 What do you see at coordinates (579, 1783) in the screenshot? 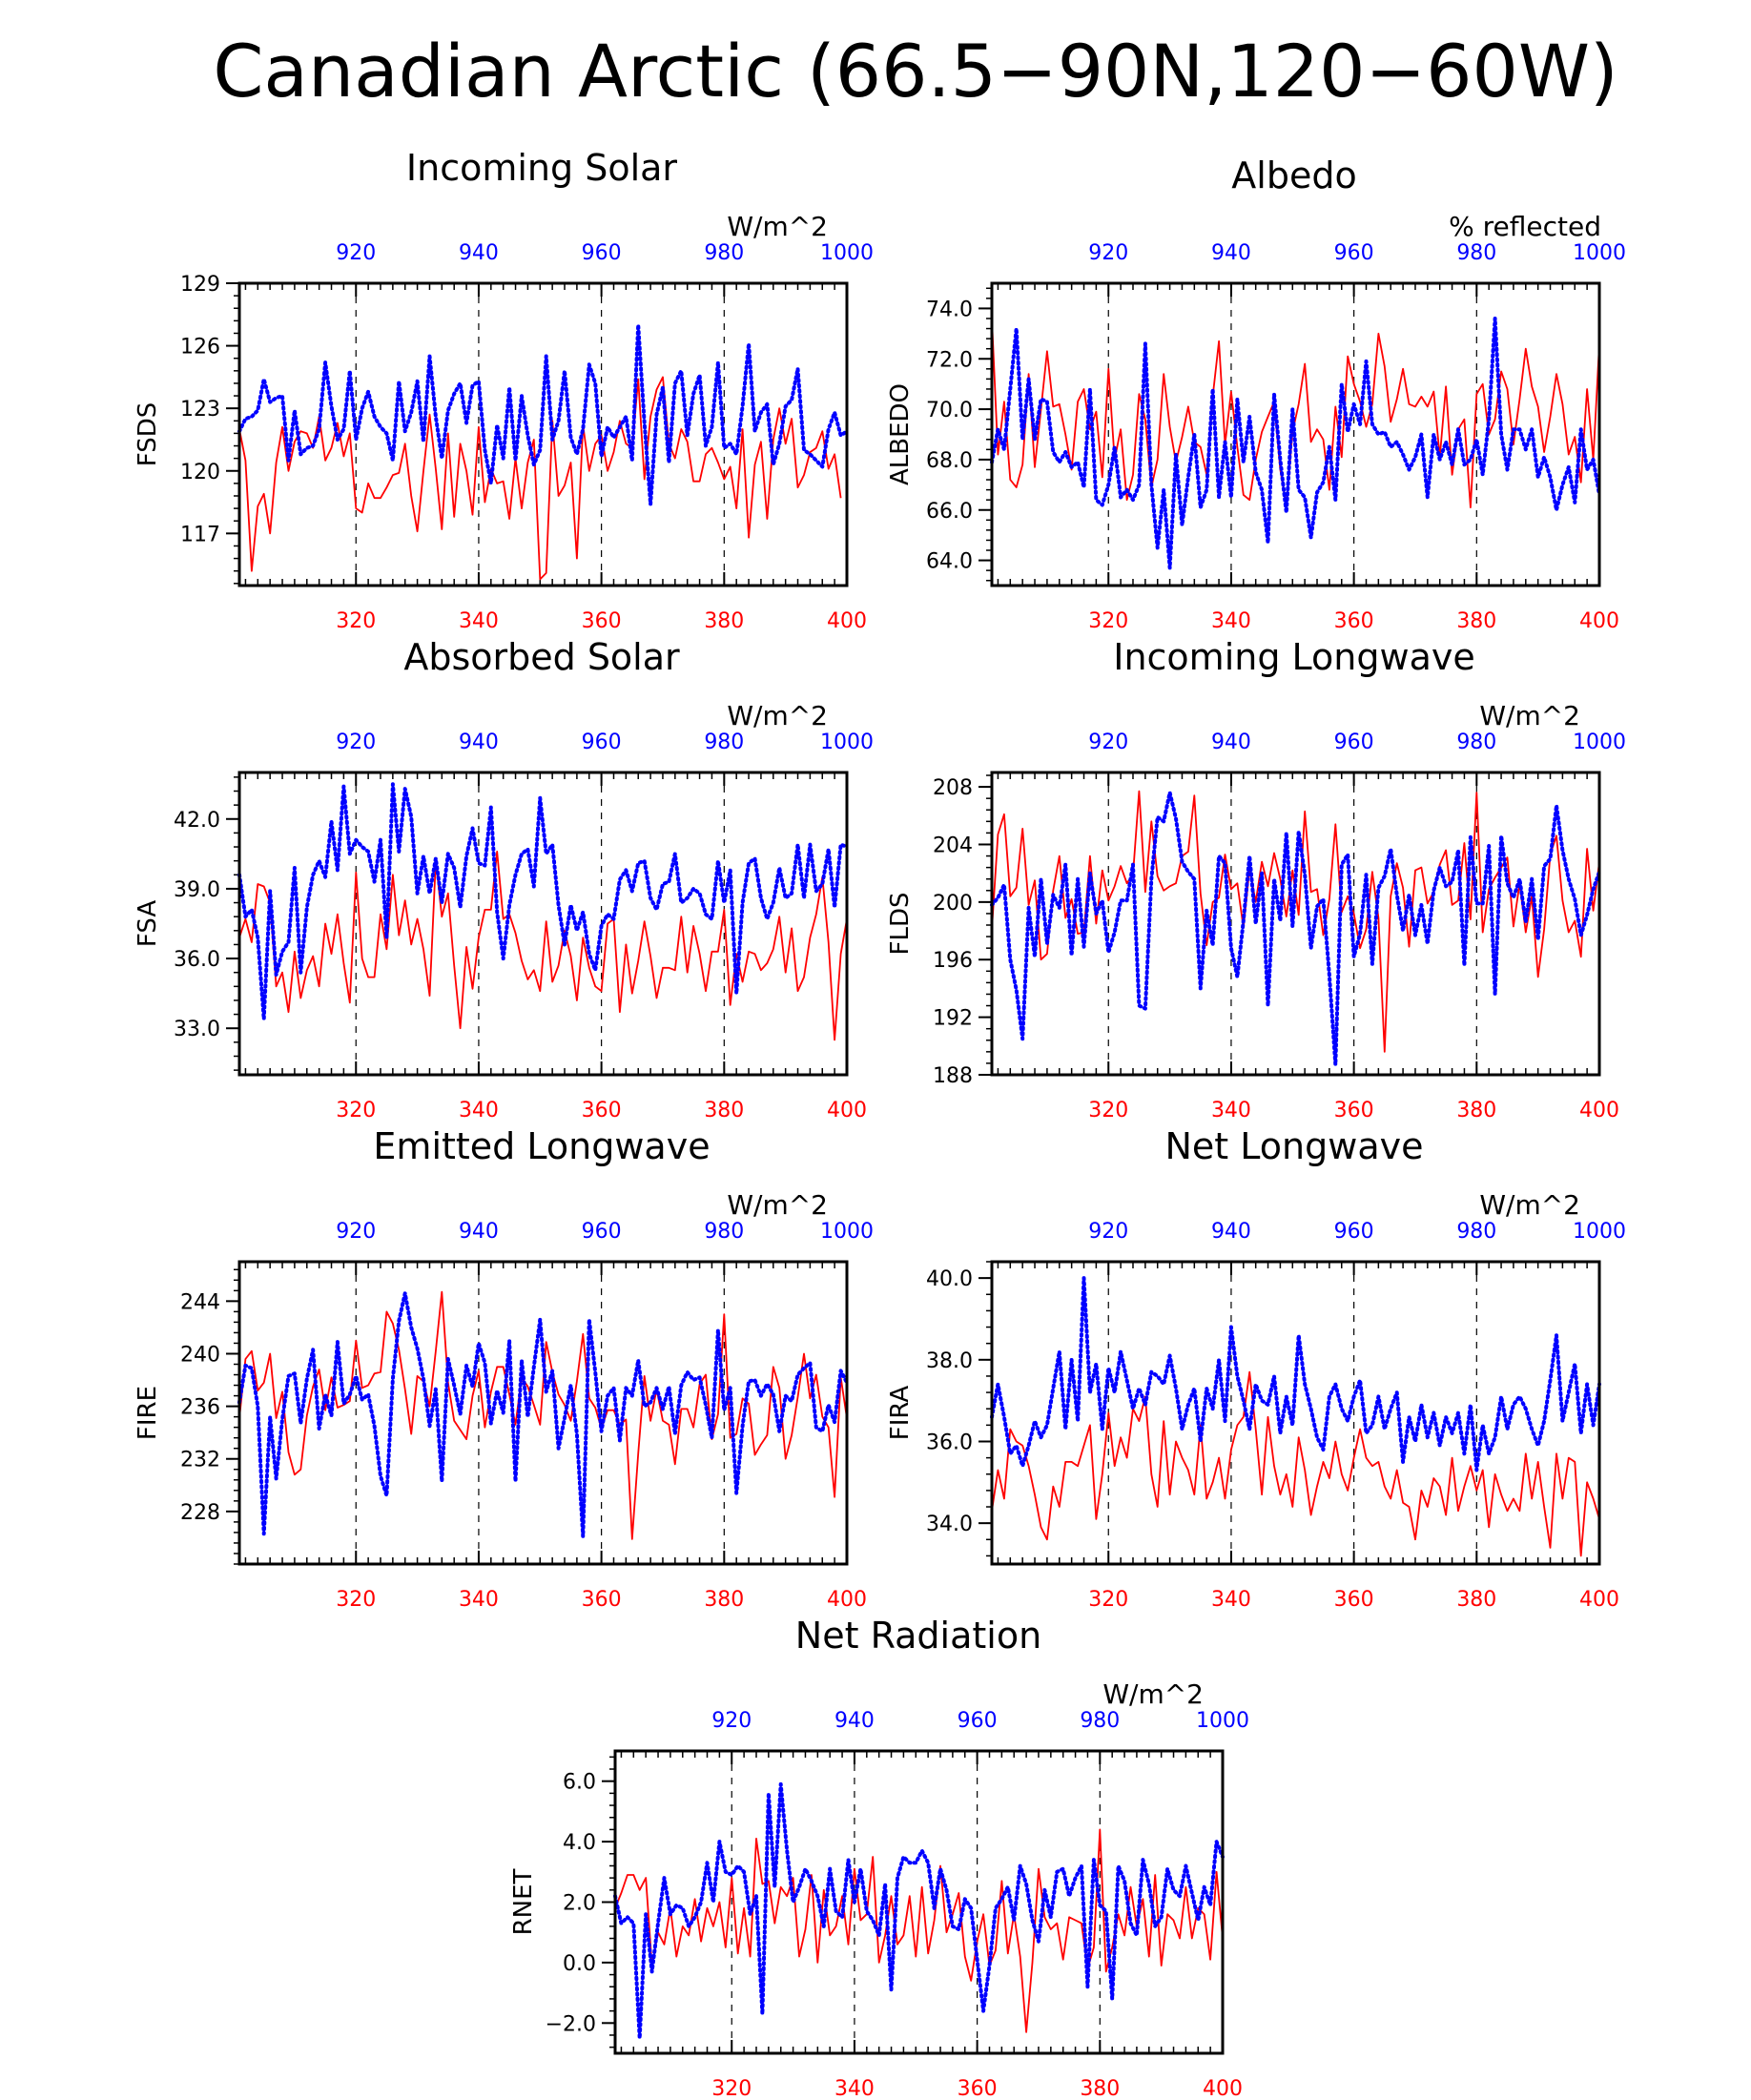
I see `y-tick-label-net-radiation: 6.0` at bounding box center [579, 1783].